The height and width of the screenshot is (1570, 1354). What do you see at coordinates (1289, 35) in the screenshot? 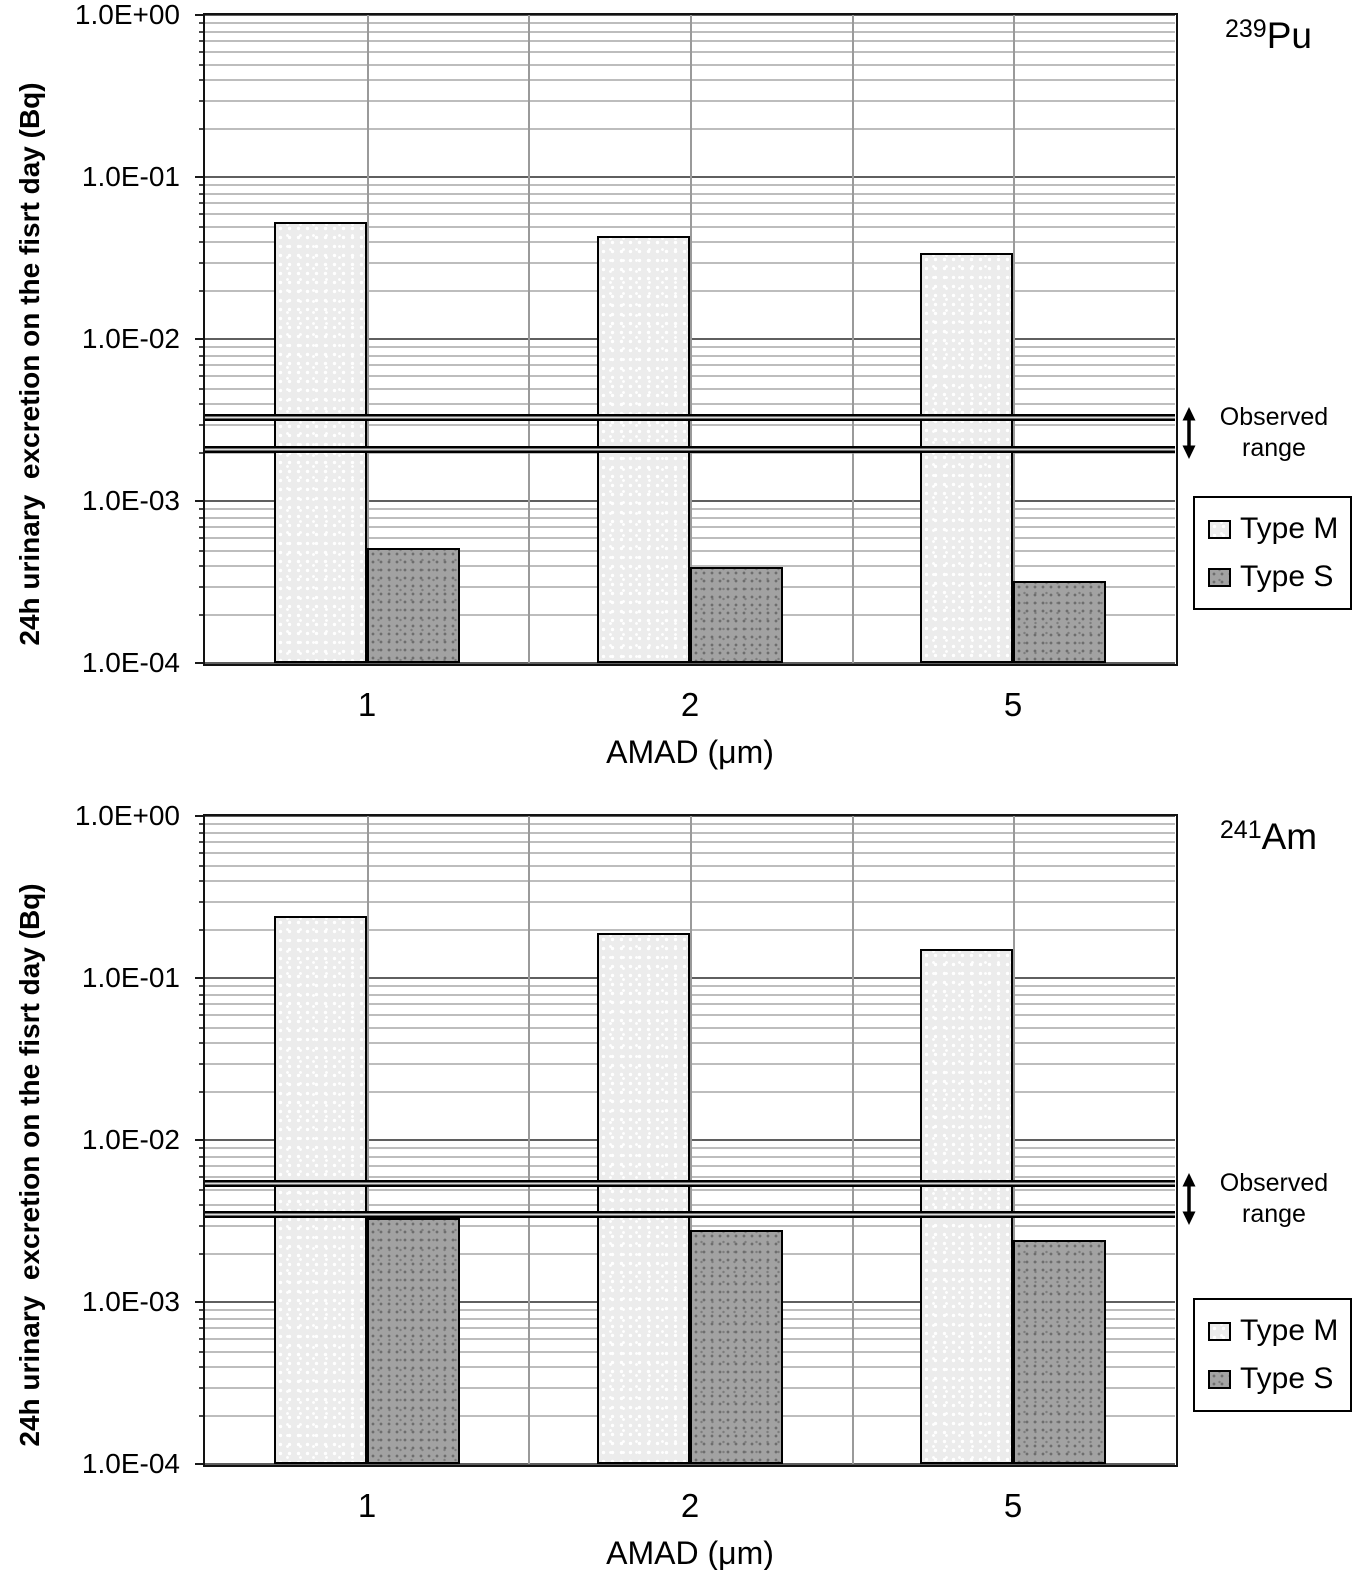
I see `isotope-element: Pu` at bounding box center [1289, 35].